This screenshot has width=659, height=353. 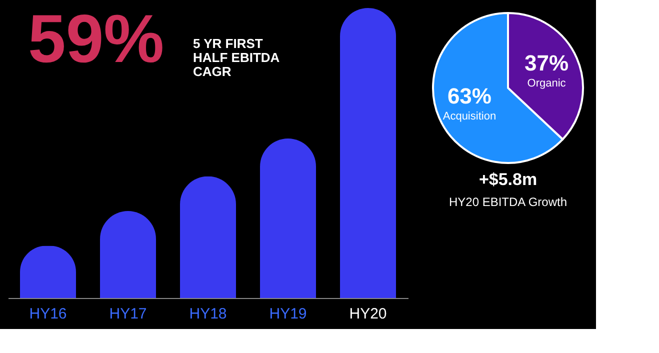 What do you see at coordinates (469, 116) in the screenshot?
I see `slice-label: Acquisition` at bounding box center [469, 116].